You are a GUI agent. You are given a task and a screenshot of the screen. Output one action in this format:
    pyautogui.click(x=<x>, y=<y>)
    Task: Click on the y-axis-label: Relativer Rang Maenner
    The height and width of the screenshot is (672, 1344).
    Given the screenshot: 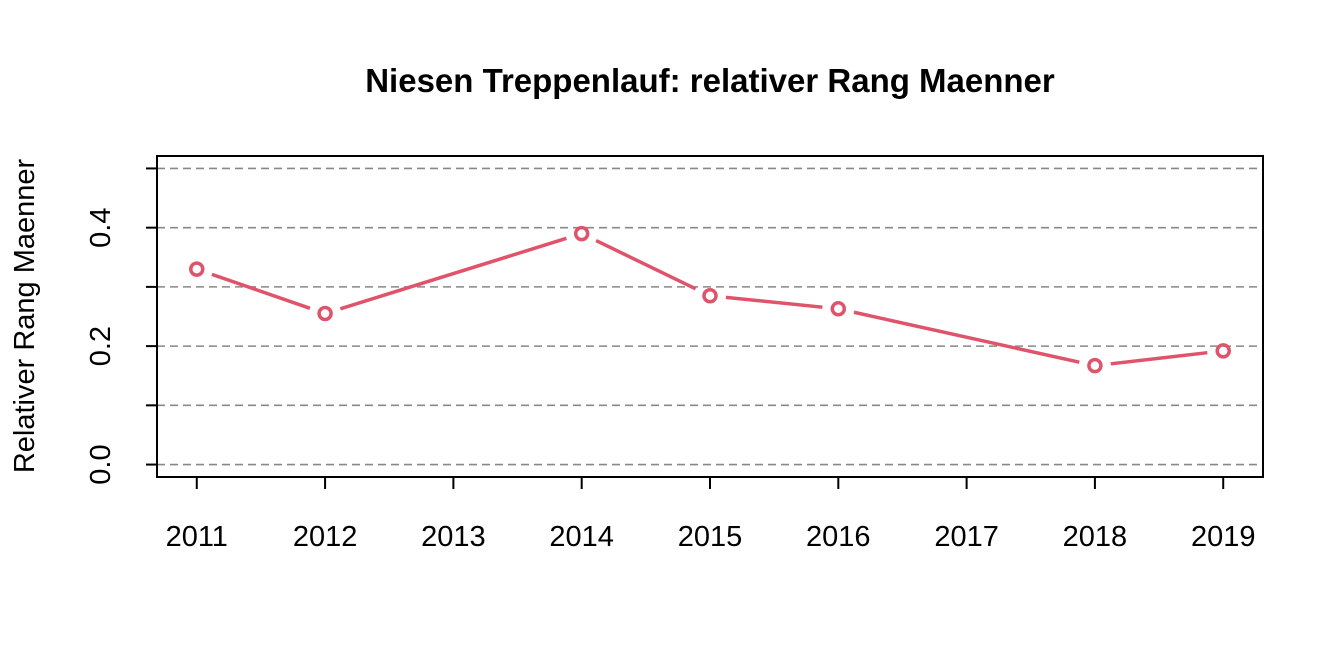 What is the action you would take?
    pyautogui.click(x=25, y=315)
    